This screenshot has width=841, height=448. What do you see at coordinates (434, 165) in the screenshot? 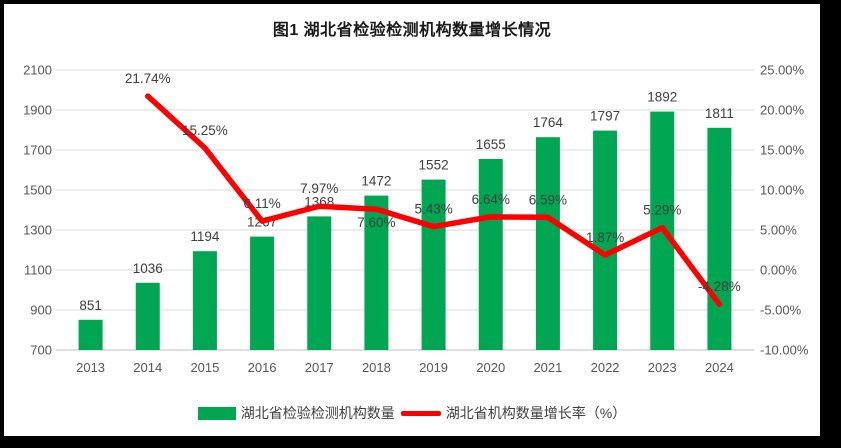
I see `bar-label: 1552` at bounding box center [434, 165].